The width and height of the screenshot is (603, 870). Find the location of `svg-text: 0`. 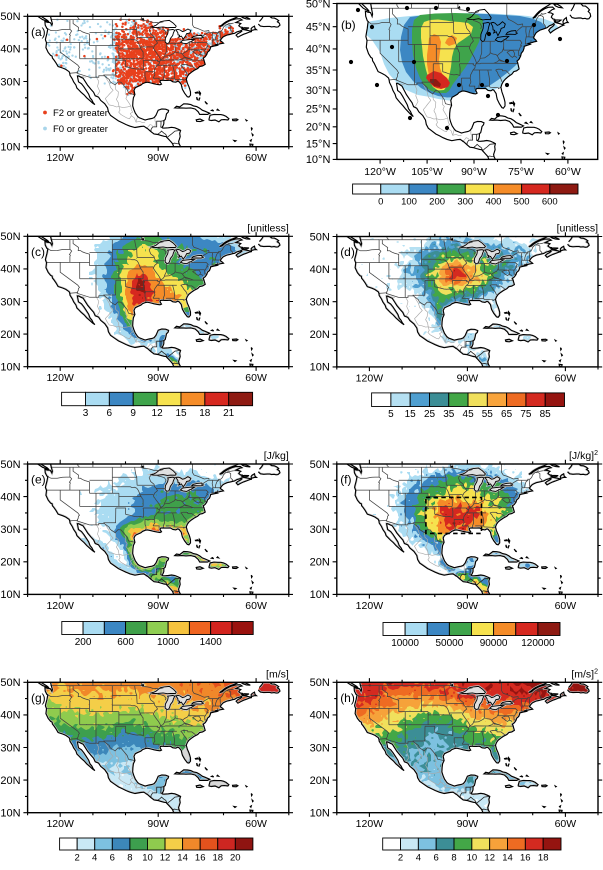

svg-text: 0 is located at coordinates (380, 202).